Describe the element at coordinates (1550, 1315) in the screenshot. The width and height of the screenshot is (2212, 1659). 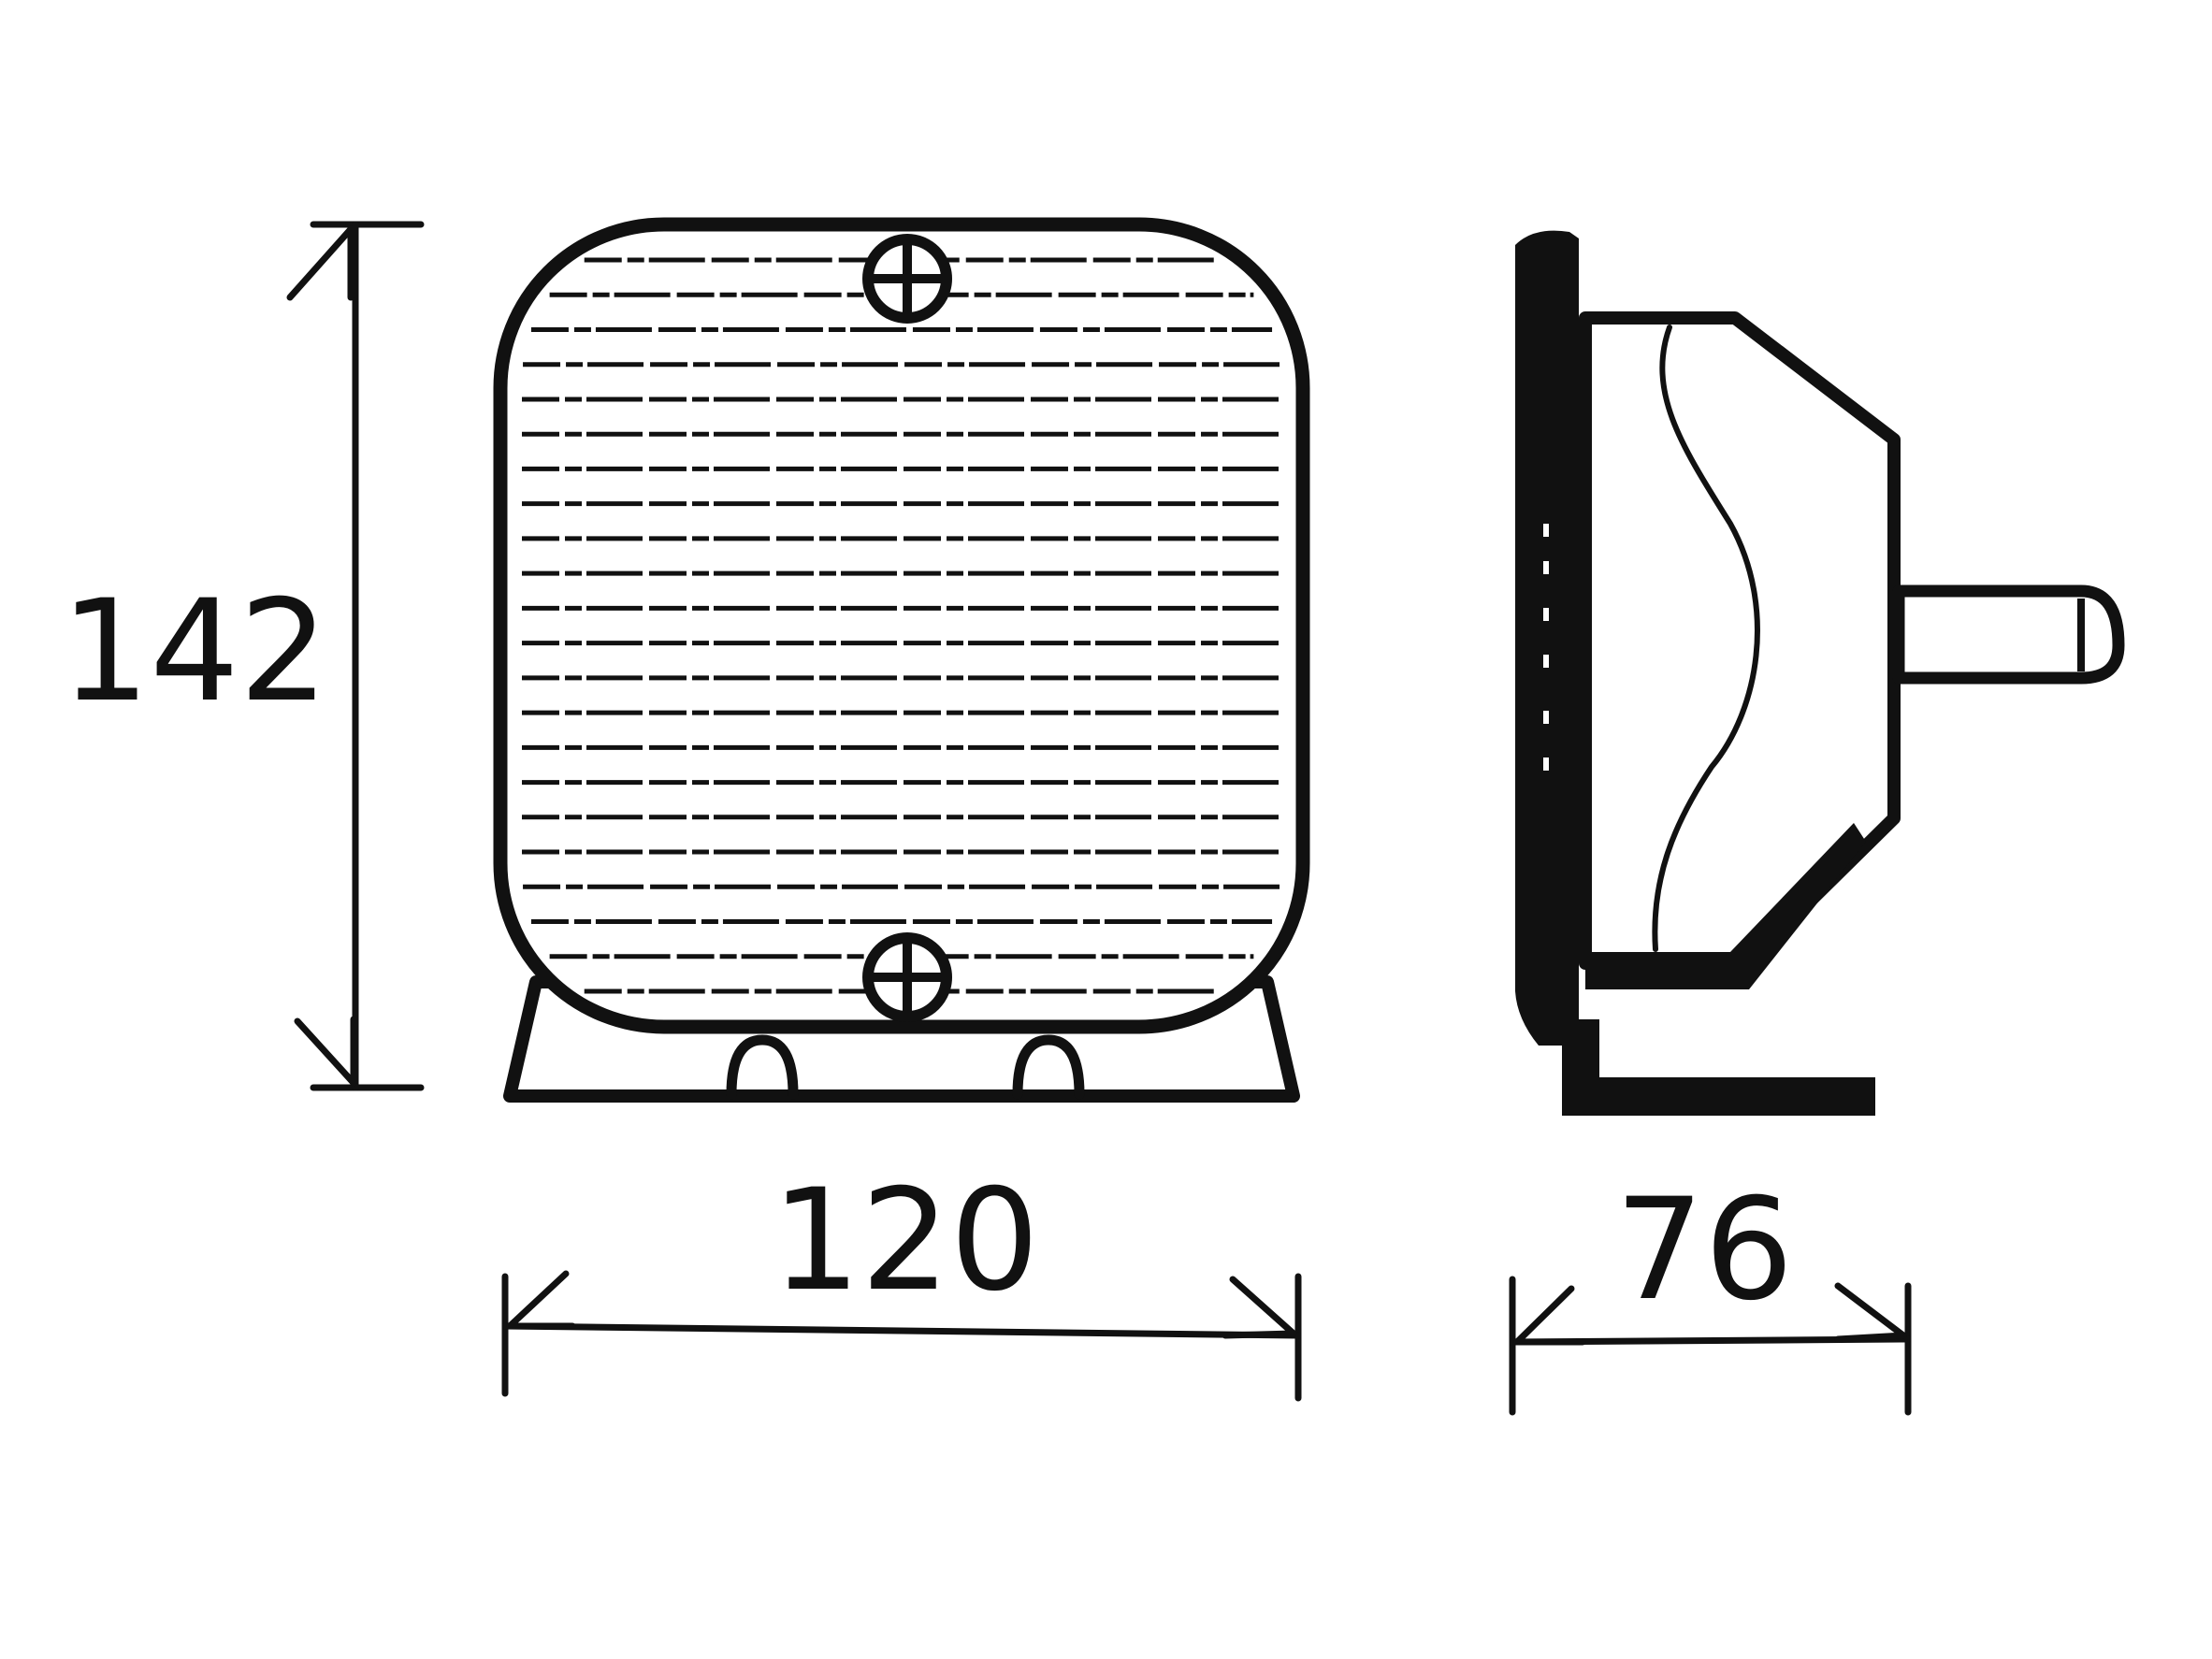
I see `depth-arrow-left` at that location.